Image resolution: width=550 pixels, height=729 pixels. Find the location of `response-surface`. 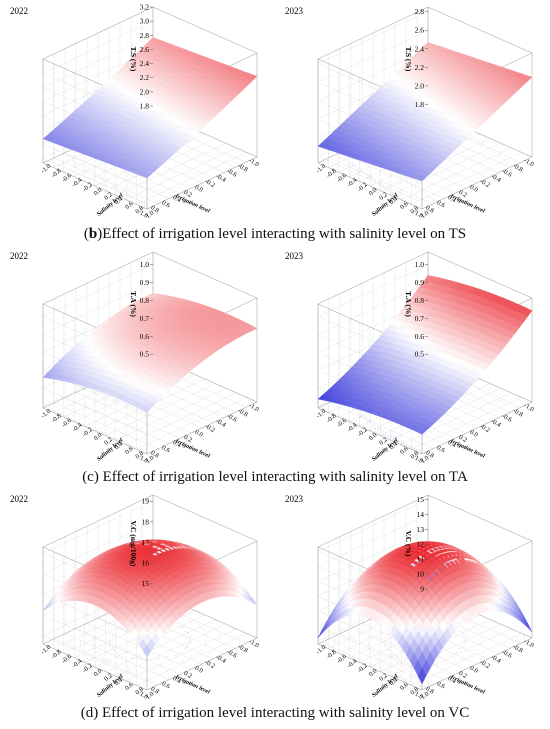

response-surface is located at coordinates (150, 598).